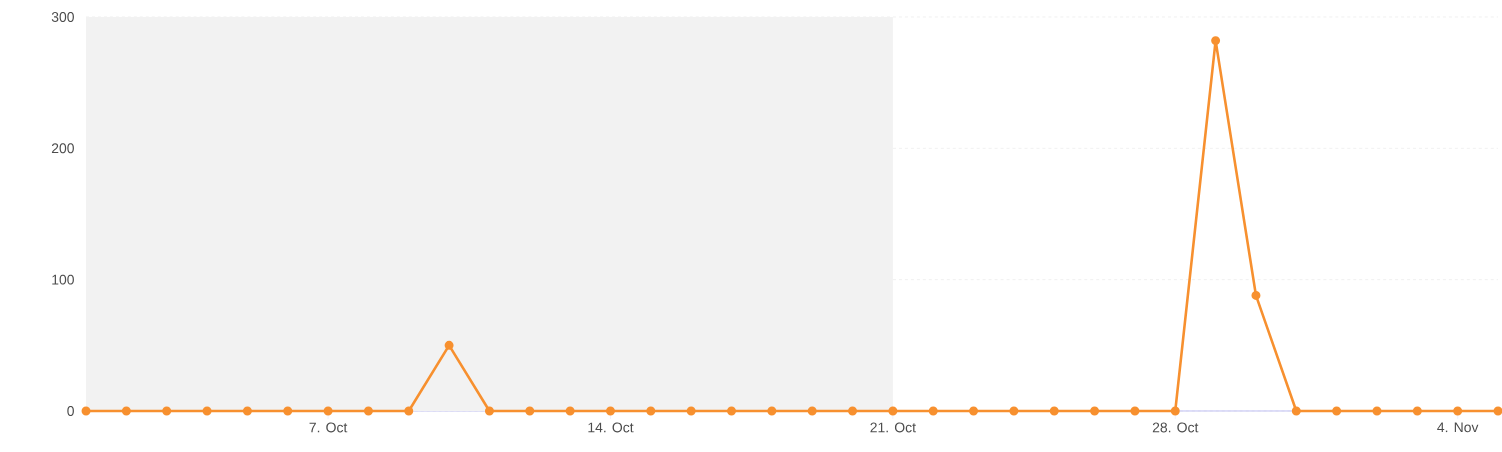 This screenshot has width=1502, height=452. What do you see at coordinates (63, 279) in the screenshot?
I see `y-tick-label: 100` at bounding box center [63, 279].